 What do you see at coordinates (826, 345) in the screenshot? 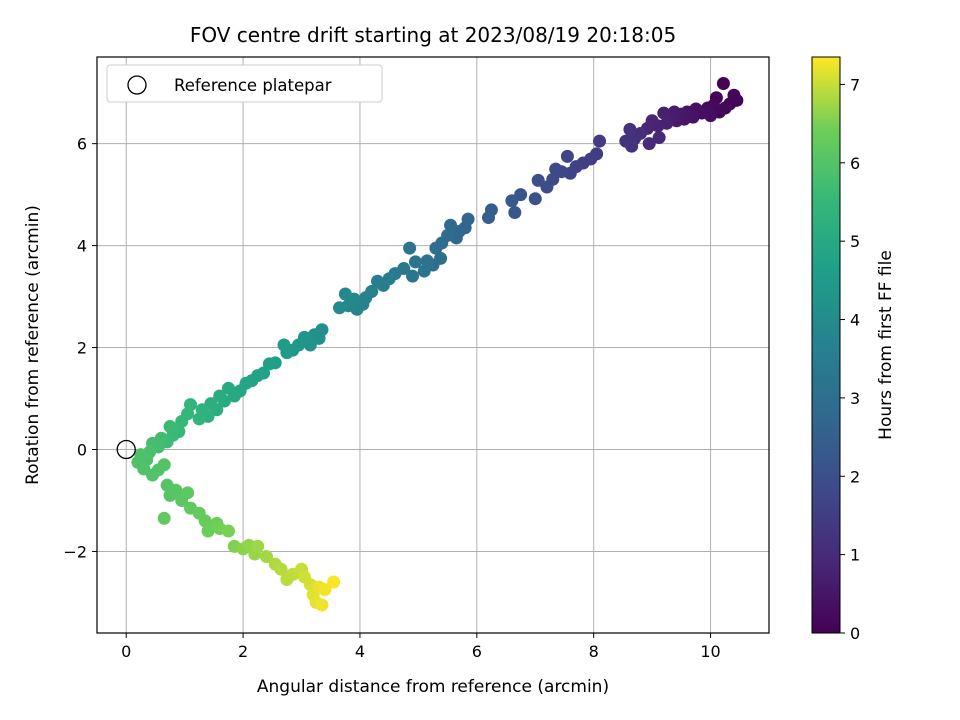
I see `colorbar-gradient` at bounding box center [826, 345].